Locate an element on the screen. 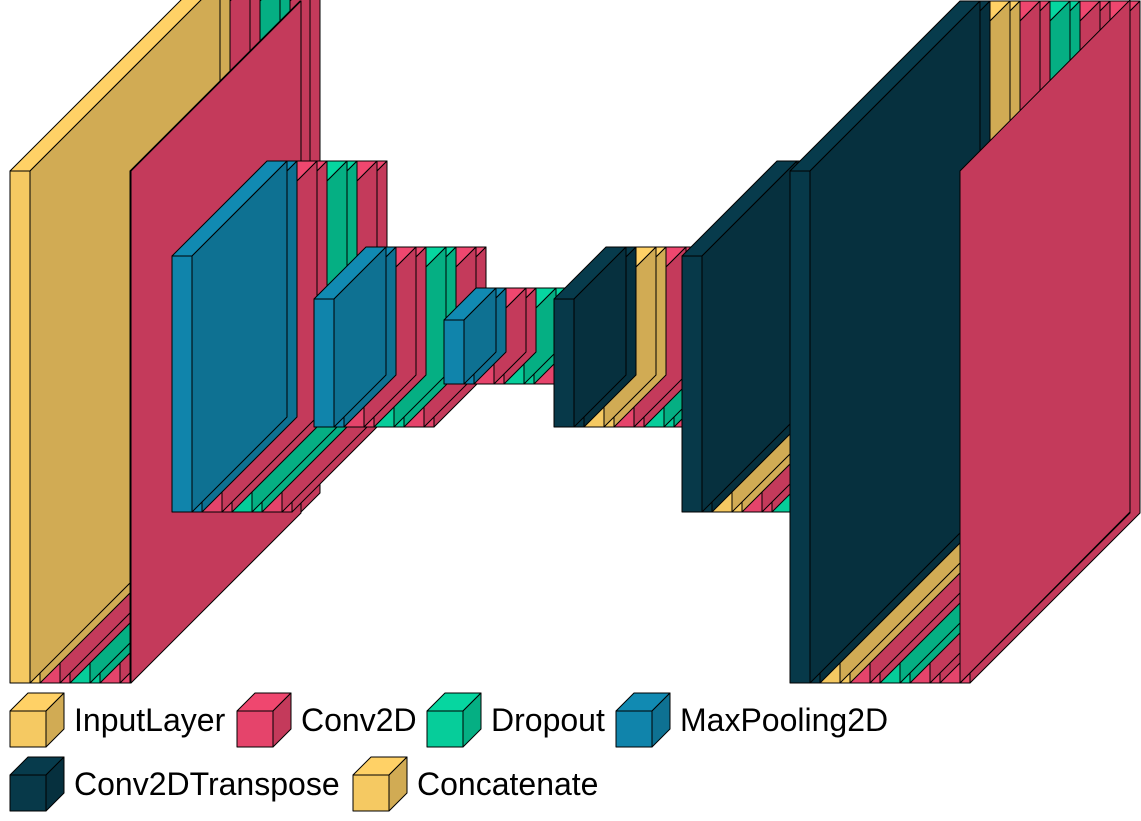 This screenshot has width=1141, height=821. legend-item-dropout: Dropout is located at coordinates (515, 720).